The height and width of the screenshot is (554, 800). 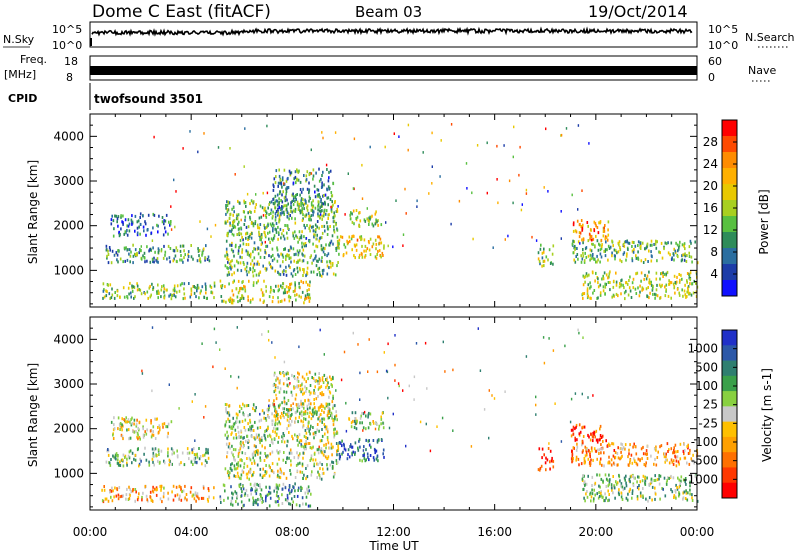 What do you see at coordinates (390, 68) in the screenshot?
I see `frequency-strip: Freq. [MHz] 18 8 60 0 Nave` at bounding box center [390, 68].